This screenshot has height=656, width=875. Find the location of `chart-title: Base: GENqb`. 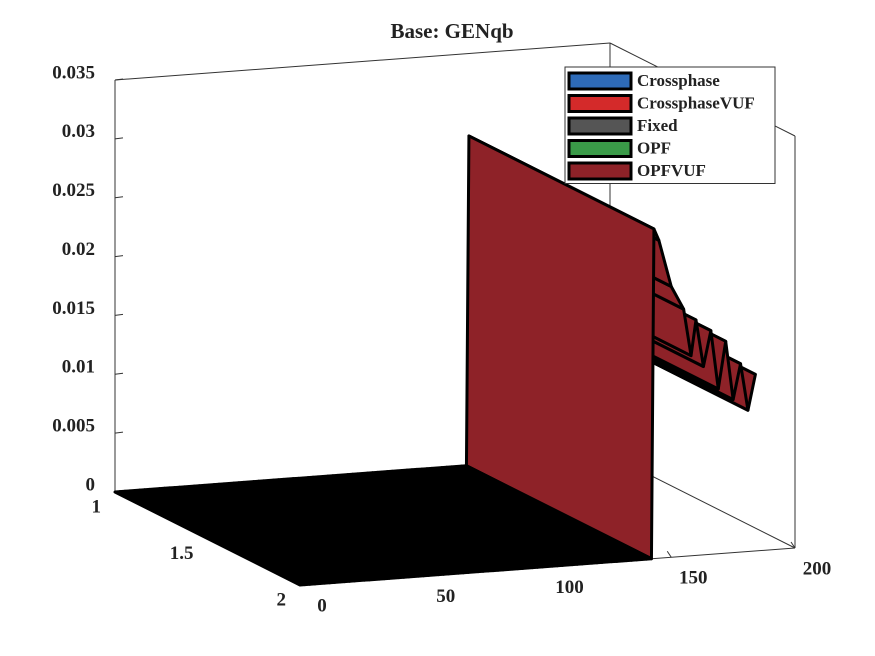

chart-title: Base: GENqb is located at coordinates (451, 31).